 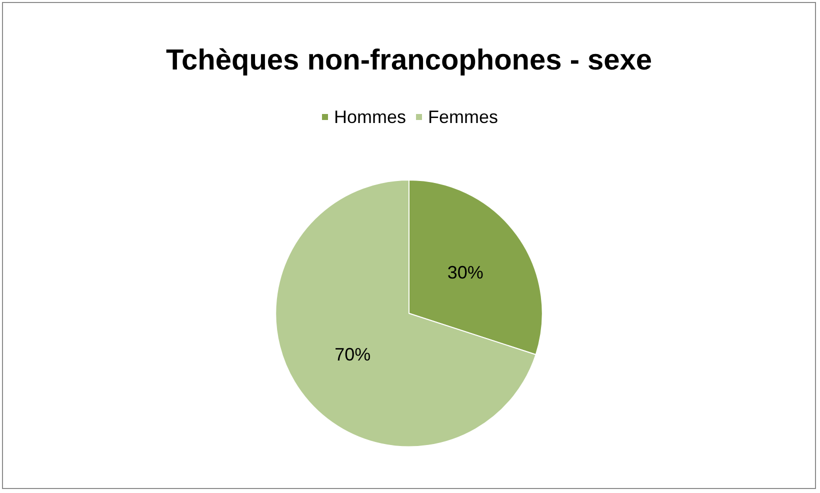 I want to click on chart-title: Tchèques non-francophones - sexe, so click(x=409, y=60).